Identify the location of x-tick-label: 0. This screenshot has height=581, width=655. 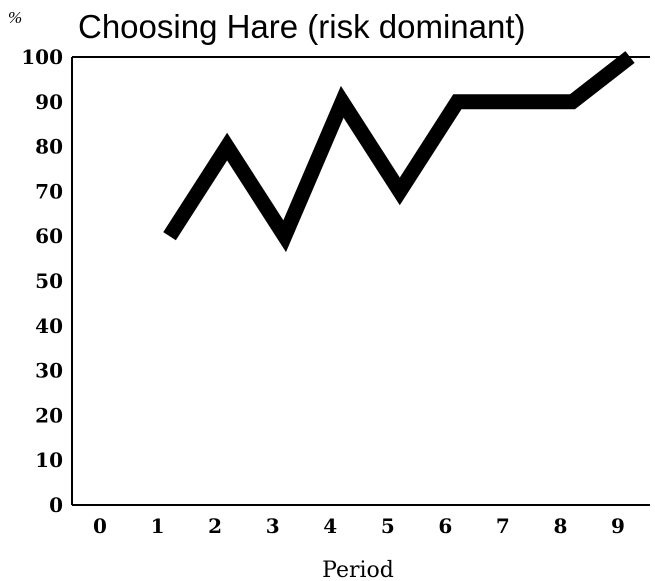
(100, 526).